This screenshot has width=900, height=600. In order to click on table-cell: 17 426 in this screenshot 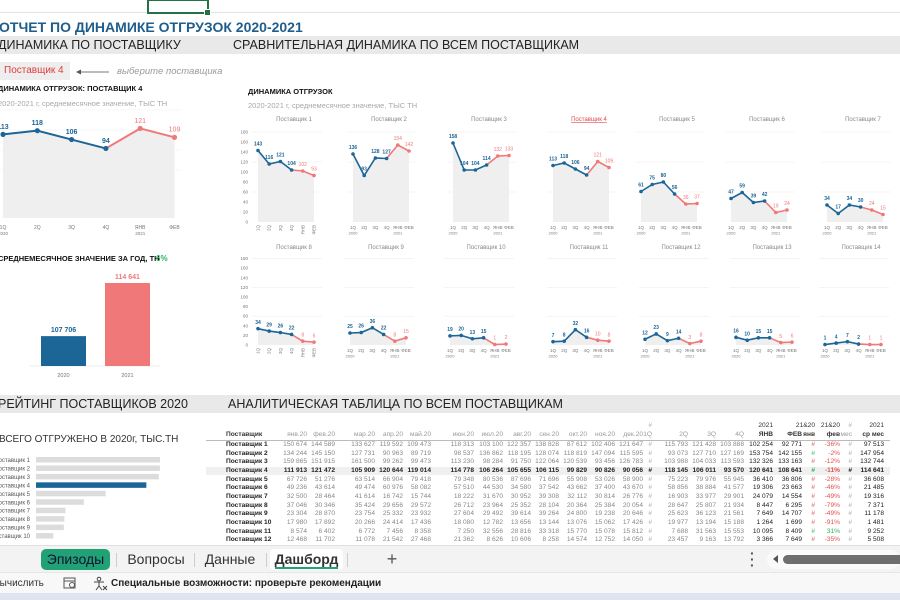, I will do `click(632, 522)`.